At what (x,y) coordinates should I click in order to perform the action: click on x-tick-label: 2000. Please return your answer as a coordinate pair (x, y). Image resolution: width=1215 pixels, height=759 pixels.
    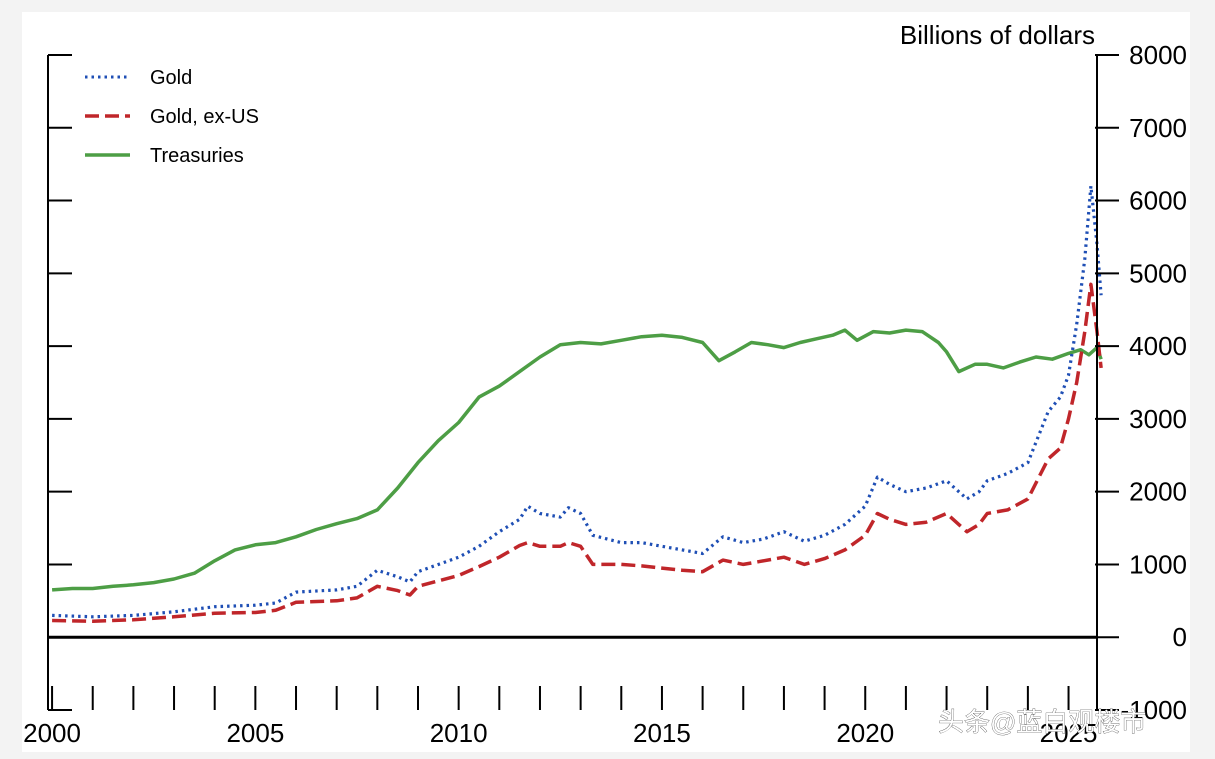
    Looking at the image, I should click on (52, 733).